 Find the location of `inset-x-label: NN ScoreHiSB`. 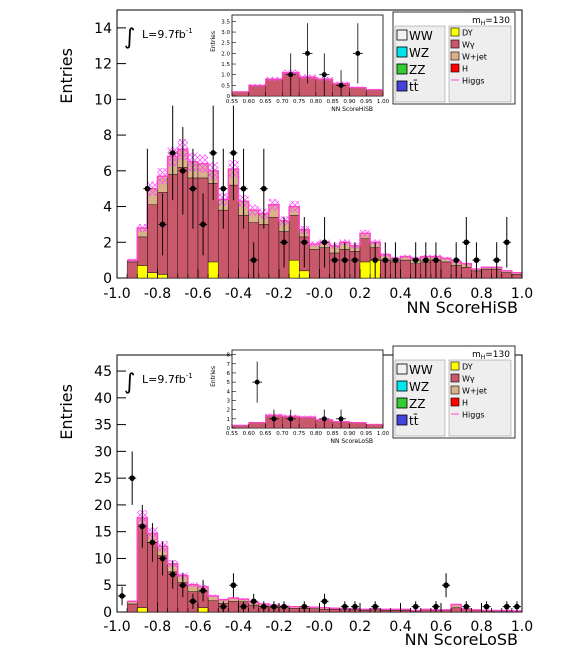

inset-x-label: NN ScoreHiSB is located at coordinates (352, 109).